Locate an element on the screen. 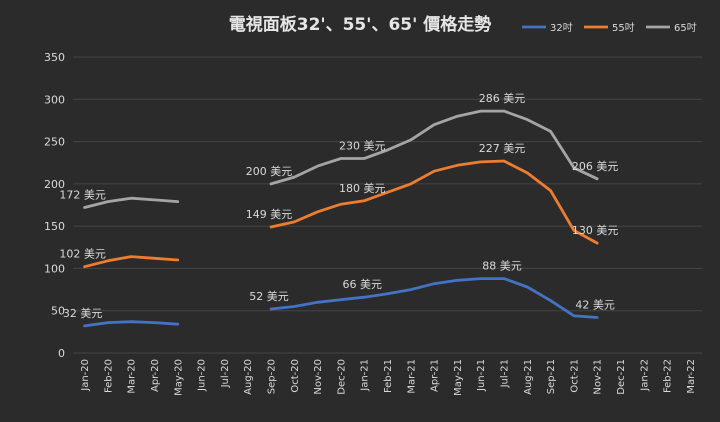 This screenshot has width=720, height=422. x-tick-label: Aug-20 is located at coordinates (248, 377).